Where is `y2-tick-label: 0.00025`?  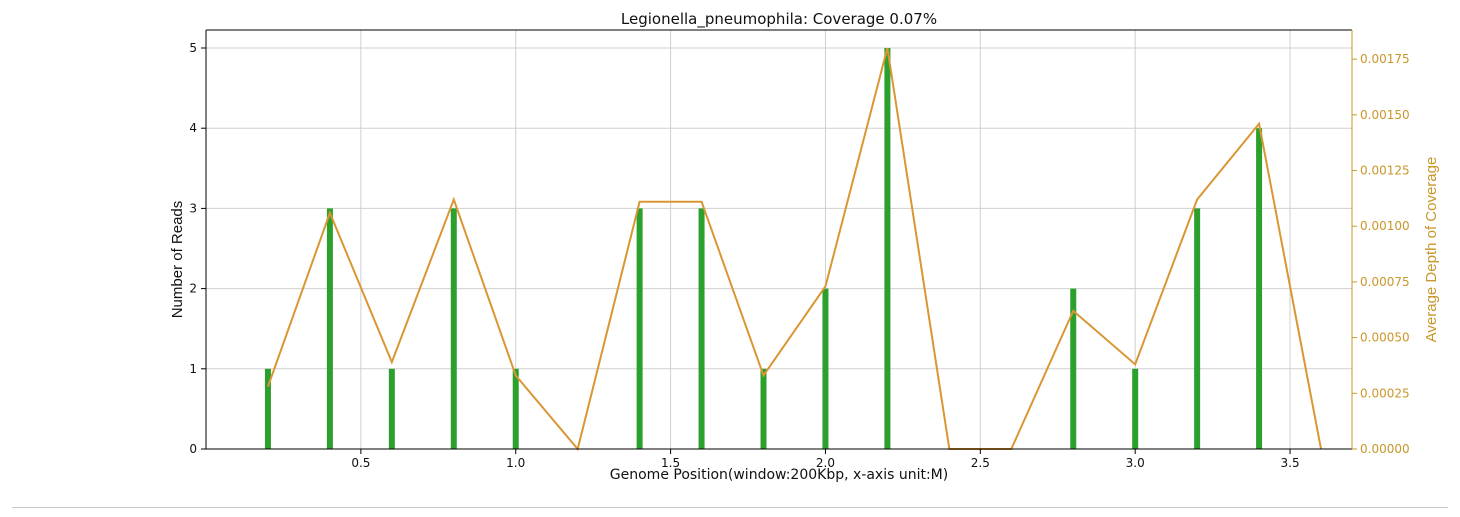
y2-tick-label: 0.00025 is located at coordinates (1385, 393).